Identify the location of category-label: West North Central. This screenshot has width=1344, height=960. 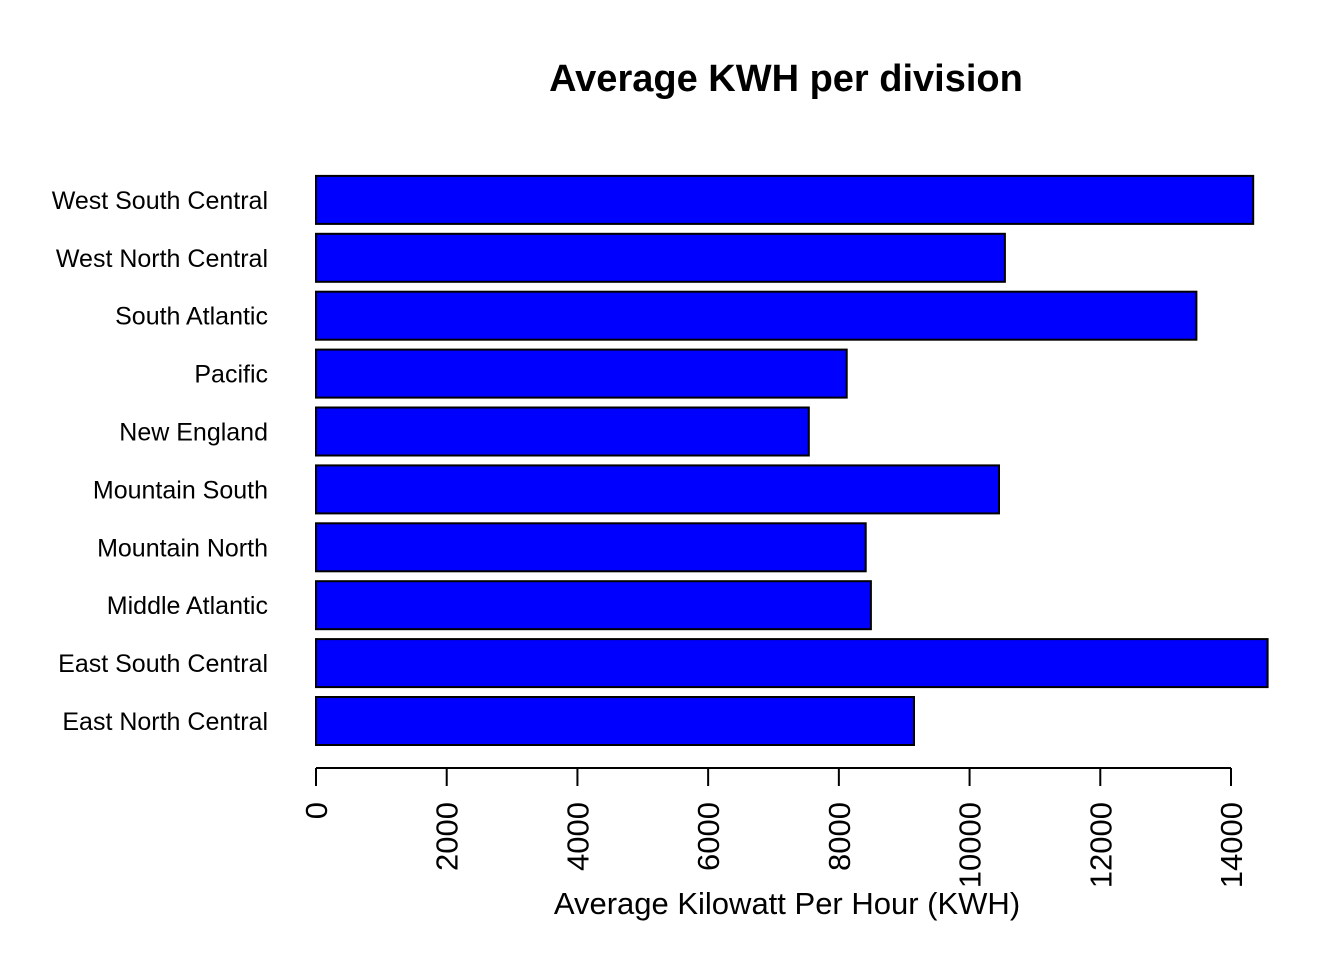
(162, 259).